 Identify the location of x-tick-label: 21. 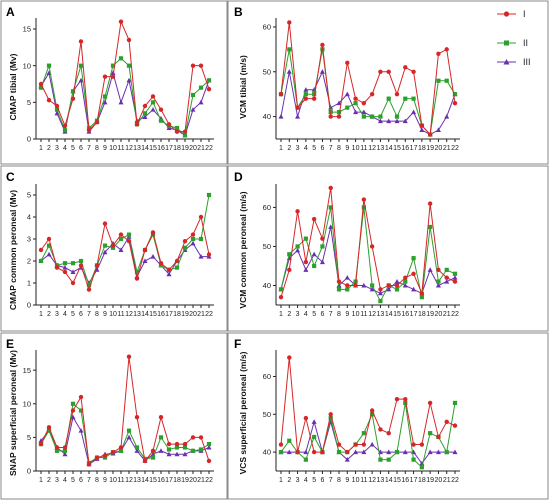
(447, 480).